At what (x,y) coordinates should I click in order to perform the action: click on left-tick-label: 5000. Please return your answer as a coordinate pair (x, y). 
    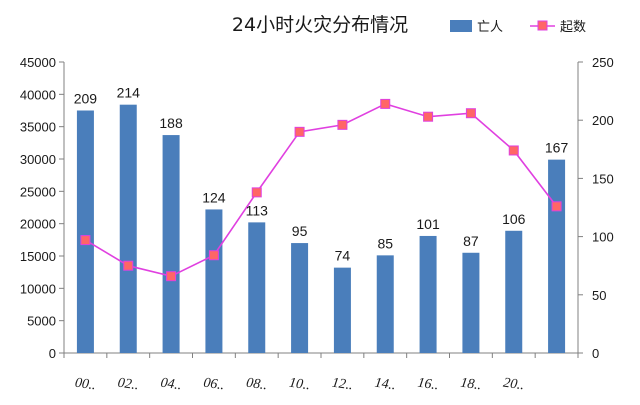
    Looking at the image, I should click on (41, 321).